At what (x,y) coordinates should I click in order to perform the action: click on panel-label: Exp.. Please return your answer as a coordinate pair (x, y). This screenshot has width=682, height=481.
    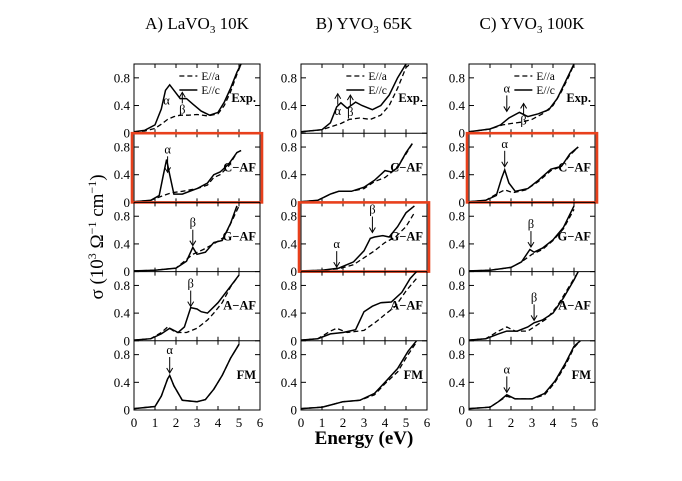
    Looking at the image, I should click on (410, 98).